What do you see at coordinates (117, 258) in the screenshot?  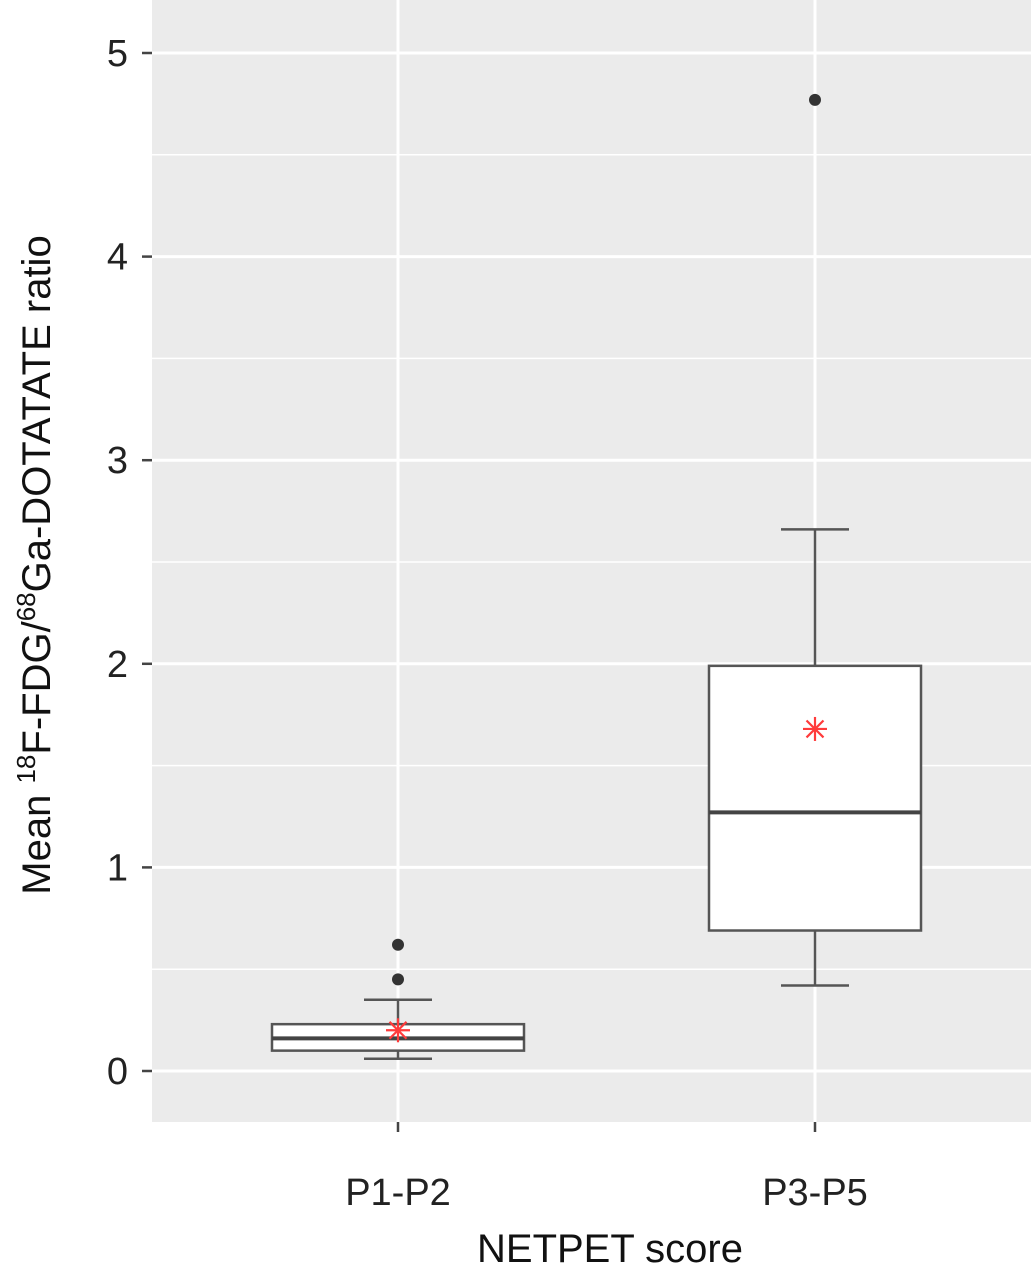 I see `y-tick-label: 4` at bounding box center [117, 258].